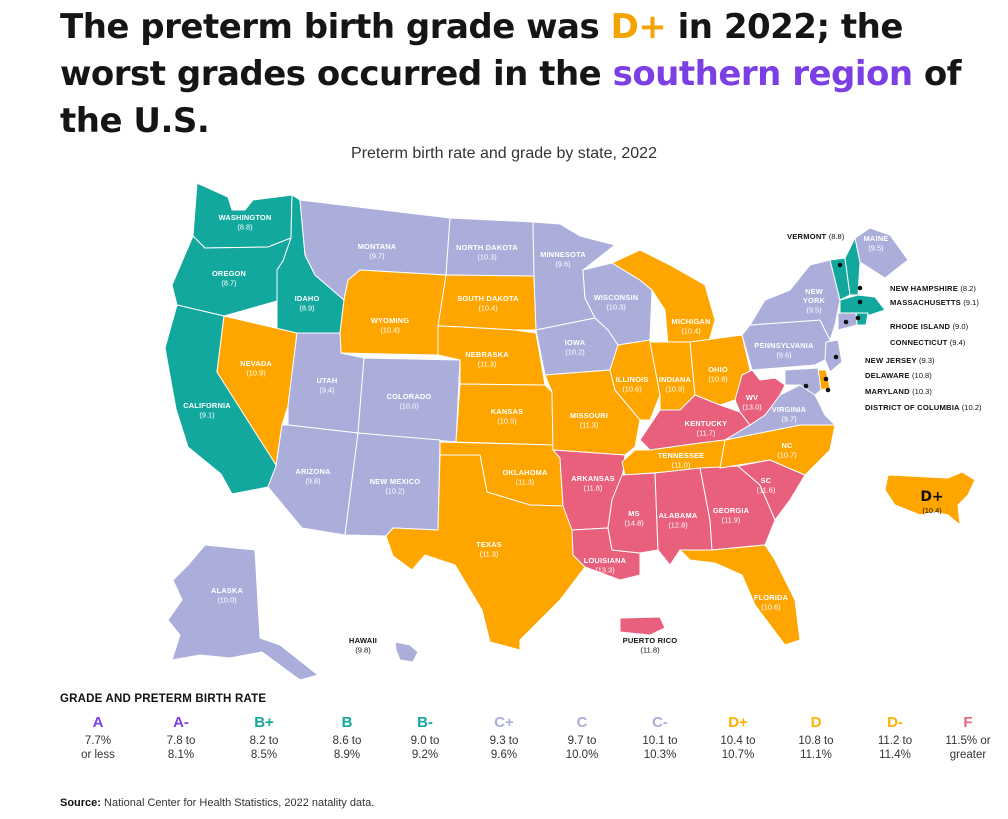 This screenshot has height=819, width=1008. What do you see at coordinates (783, 355) in the screenshot?
I see `state-rate-pa: (9.6)` at bounding box center [783, 355].